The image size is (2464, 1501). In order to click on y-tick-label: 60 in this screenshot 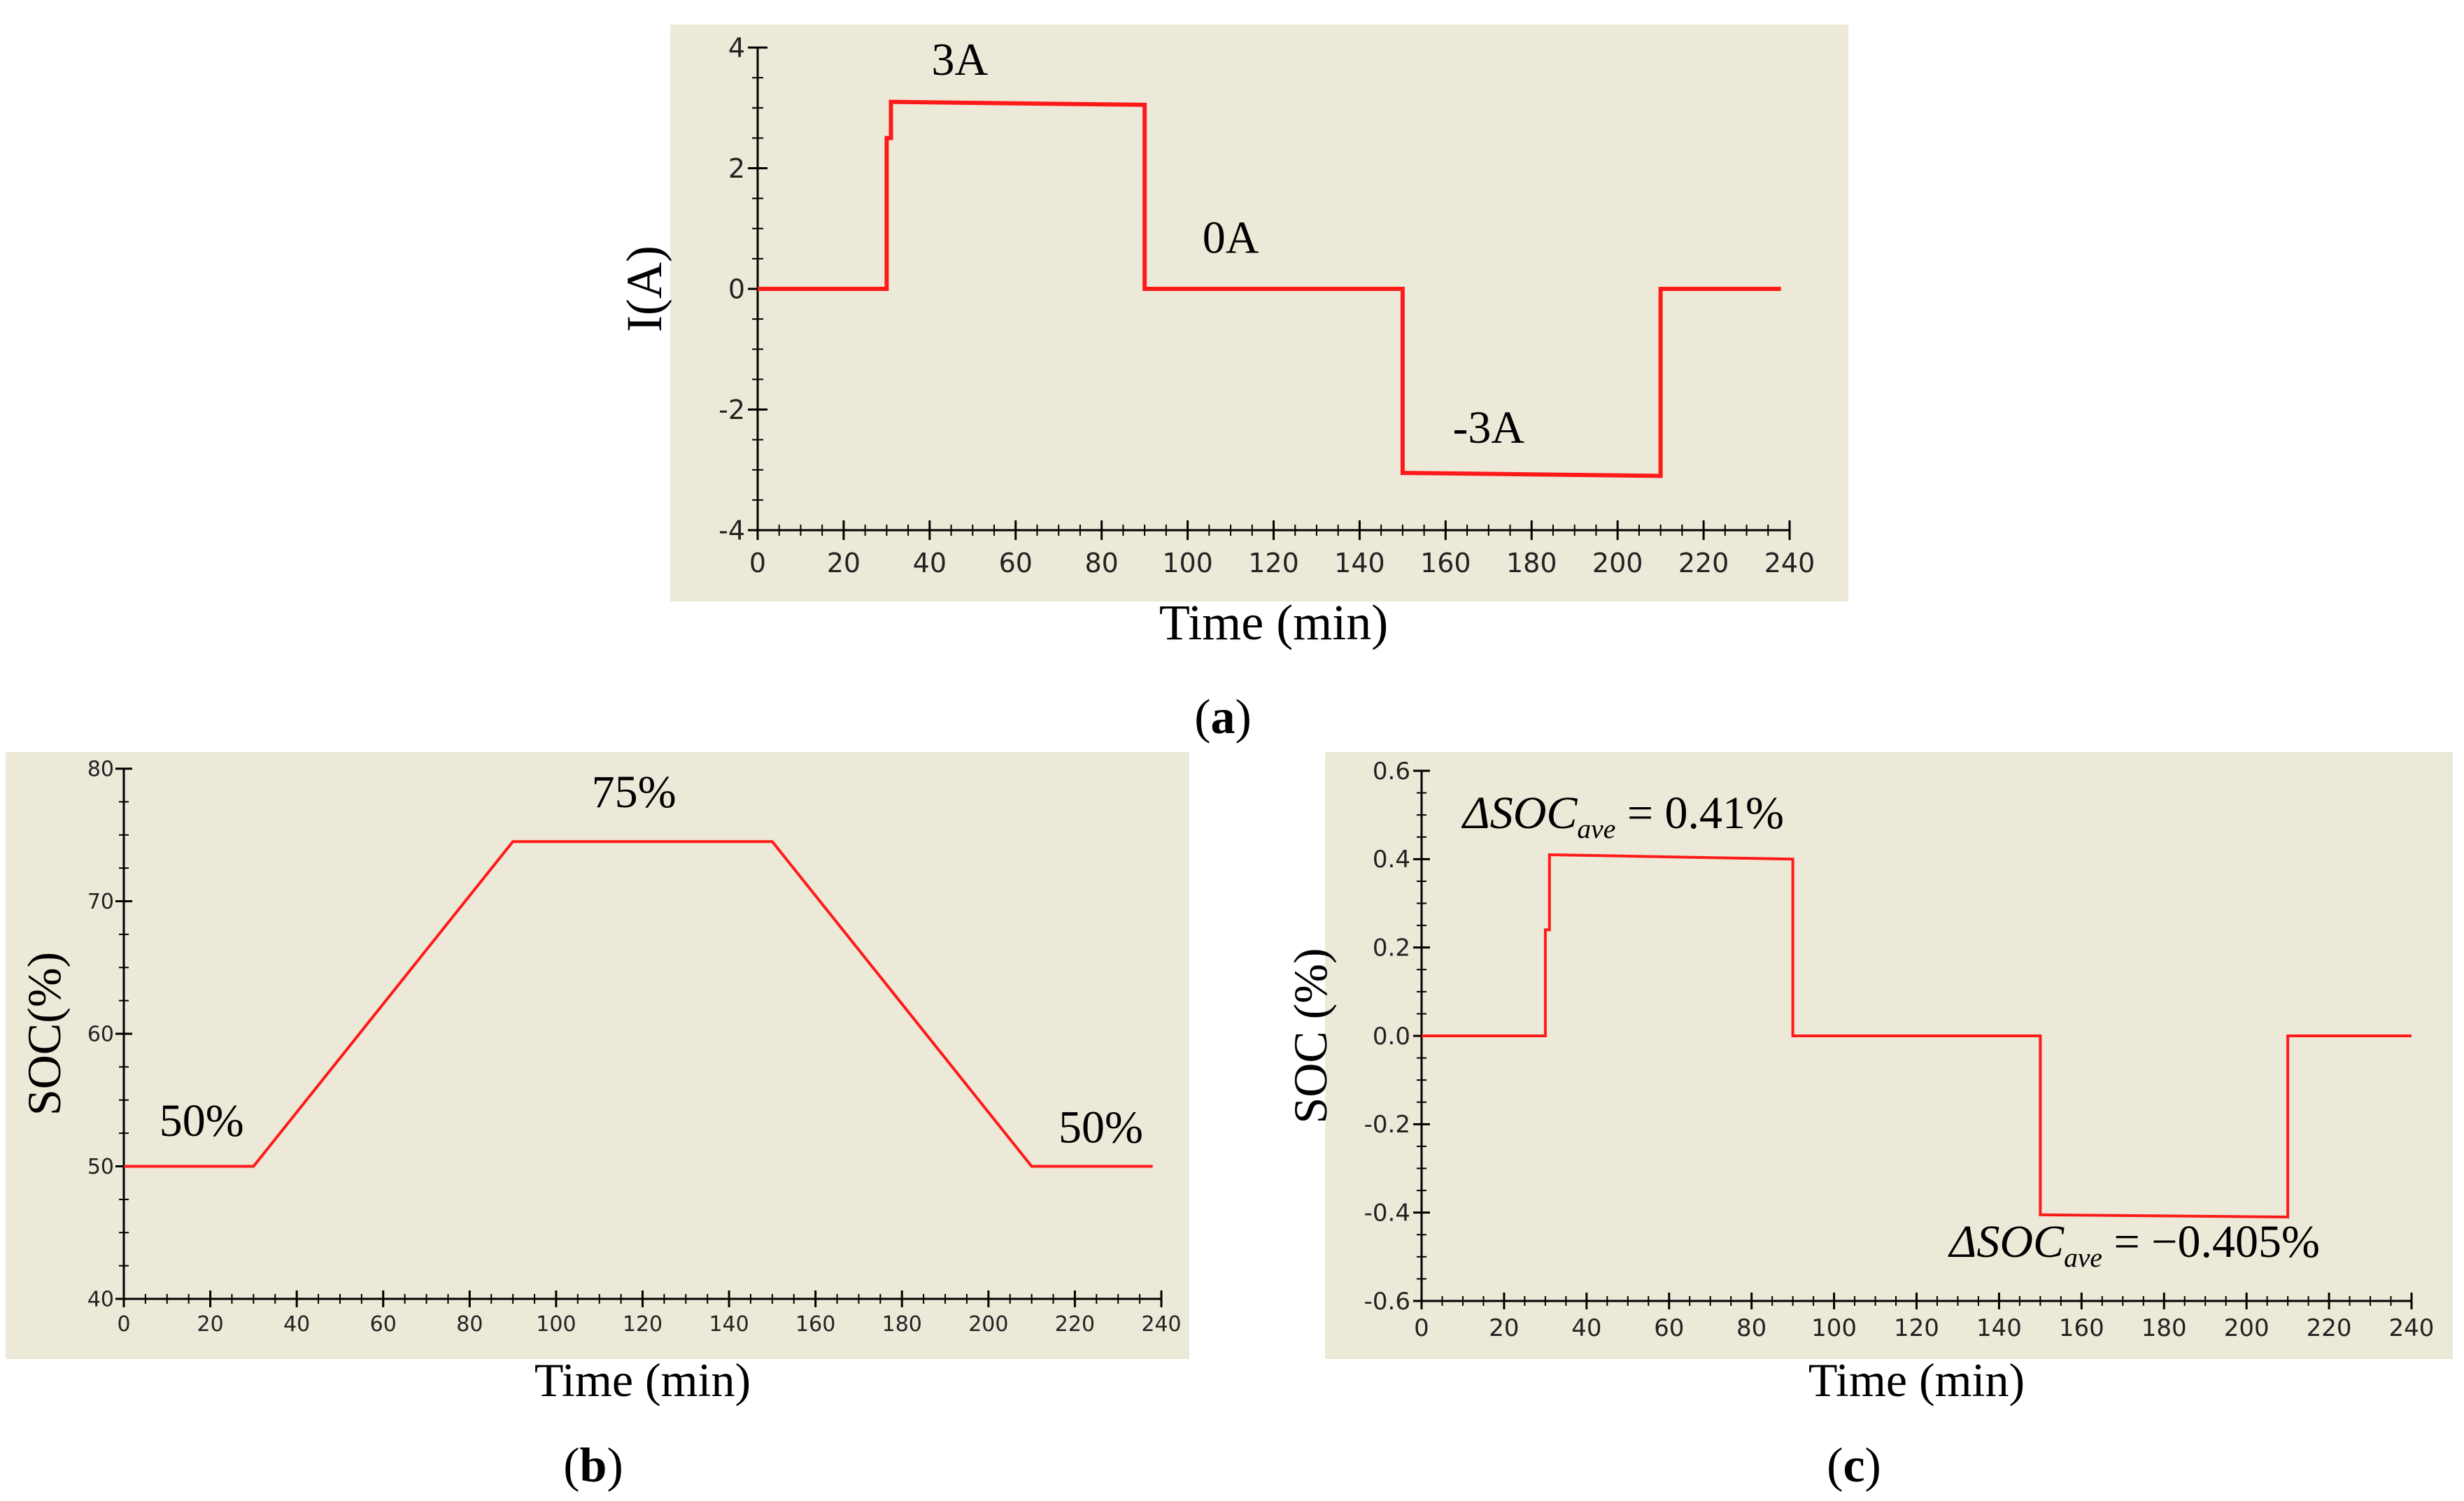, I will do `click(100, 1035)`.